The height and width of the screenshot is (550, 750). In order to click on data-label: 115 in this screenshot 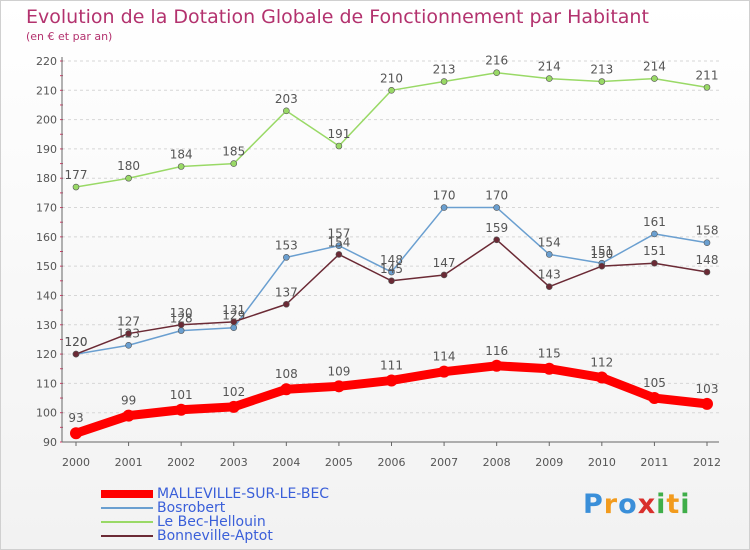, I will do `click(549, 354)`.